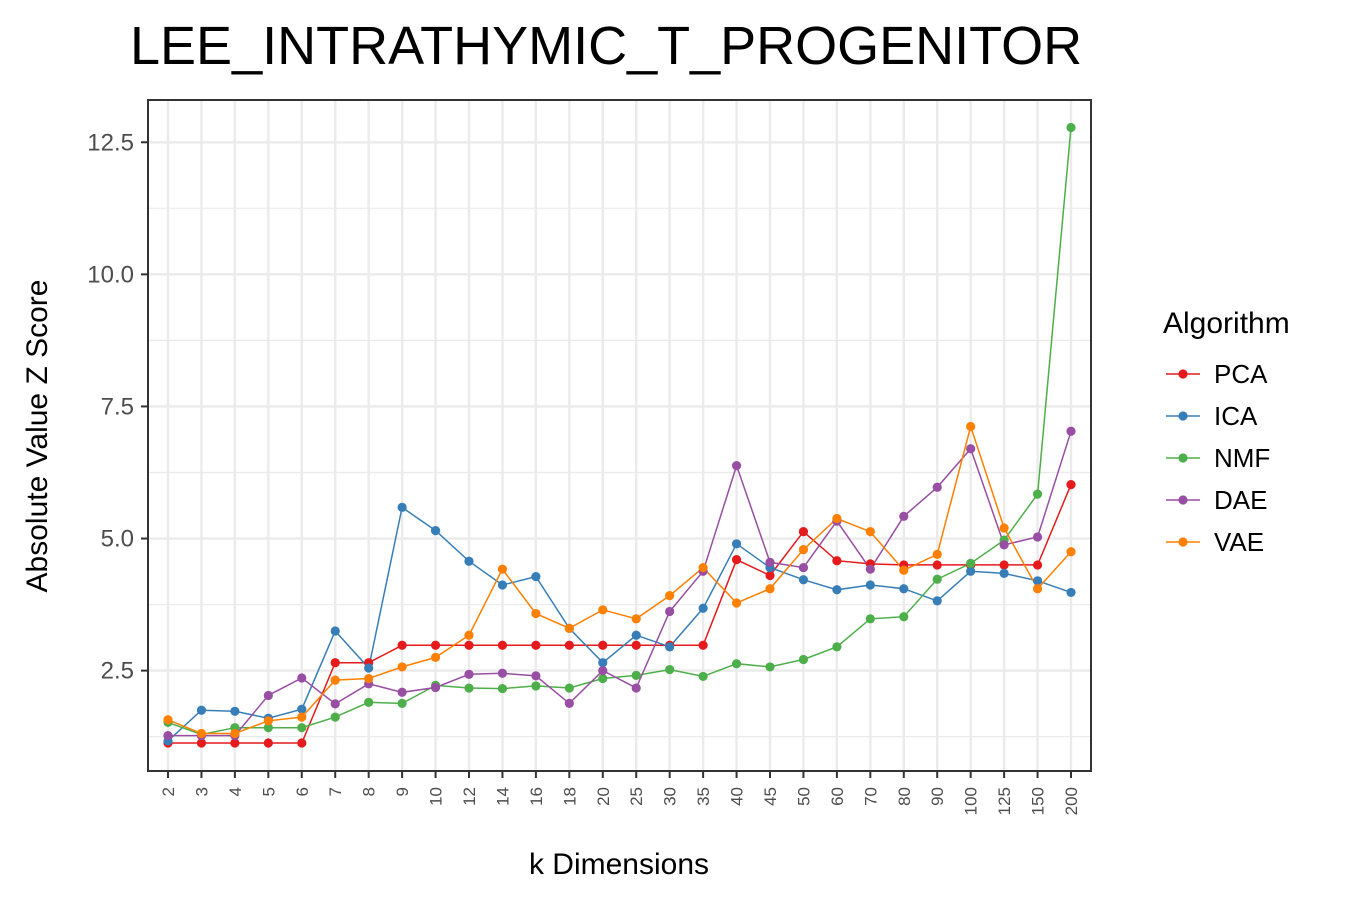 The image size is (1350, 900). What do you see at coordinates (369, 791) in the screenshot?
I see `x-tick-label: 8` at bounding box center [369, 791].